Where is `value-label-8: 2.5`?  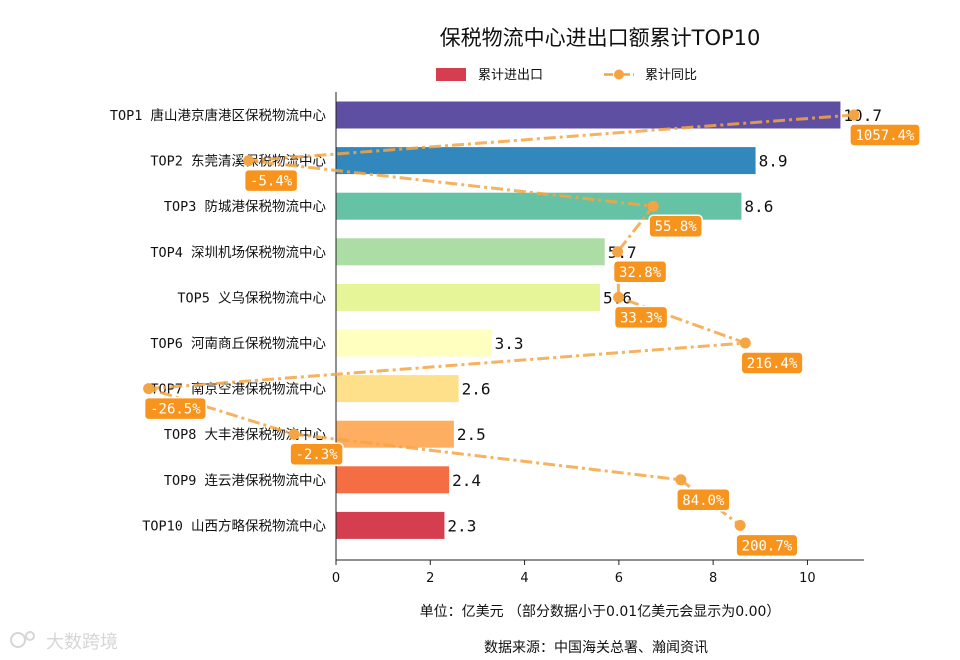 value-label-8: 2.5 is located at coordinates (471, 434).